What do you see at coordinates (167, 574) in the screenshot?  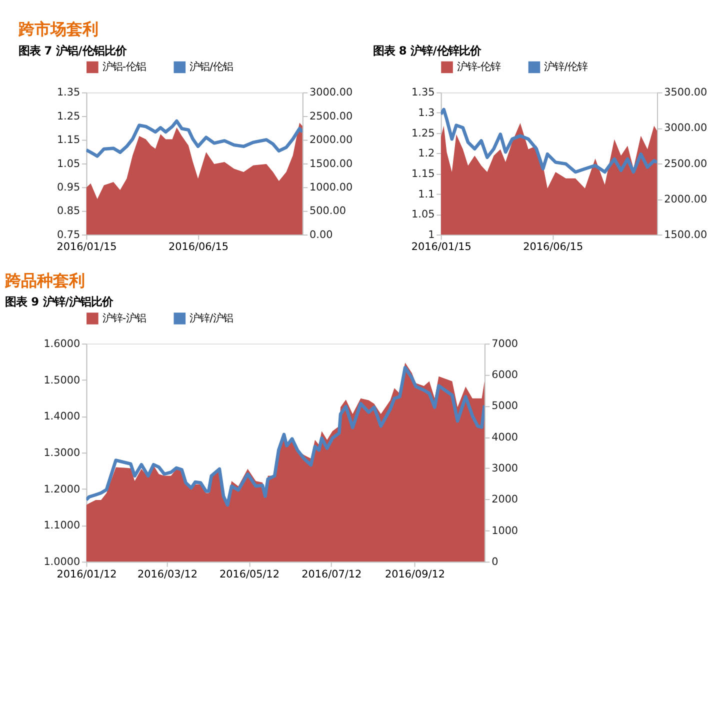 I see `x-tick-label: 2016/03/12` at bounding box center [167, 574].